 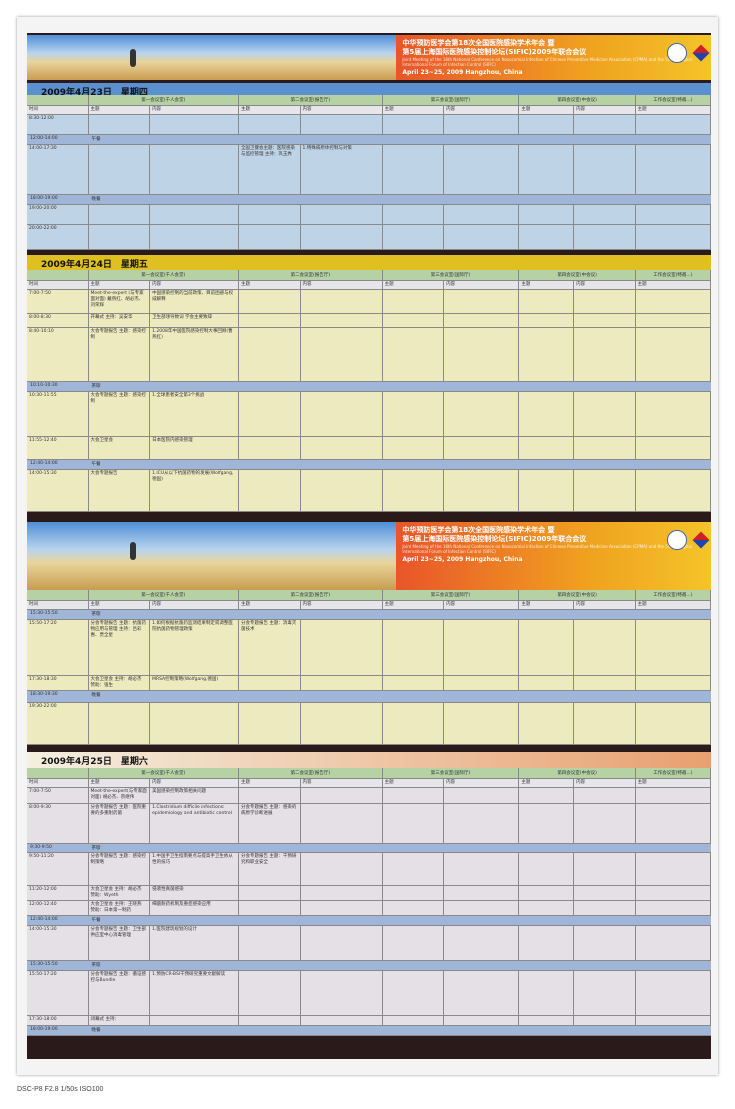 I want to click on session-cell: 大会卫星会 主持：胡必杰 赞助：强生, so click(x=120, y=683).